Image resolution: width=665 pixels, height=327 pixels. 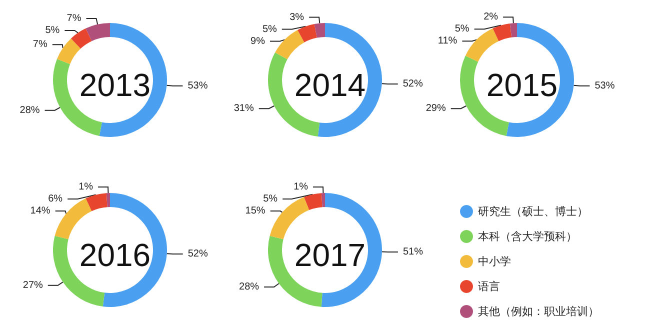 What do you see at coordinates (258, 41) in the screenshot?
I see `data-label: 9%` at bounding box center [258, 41].